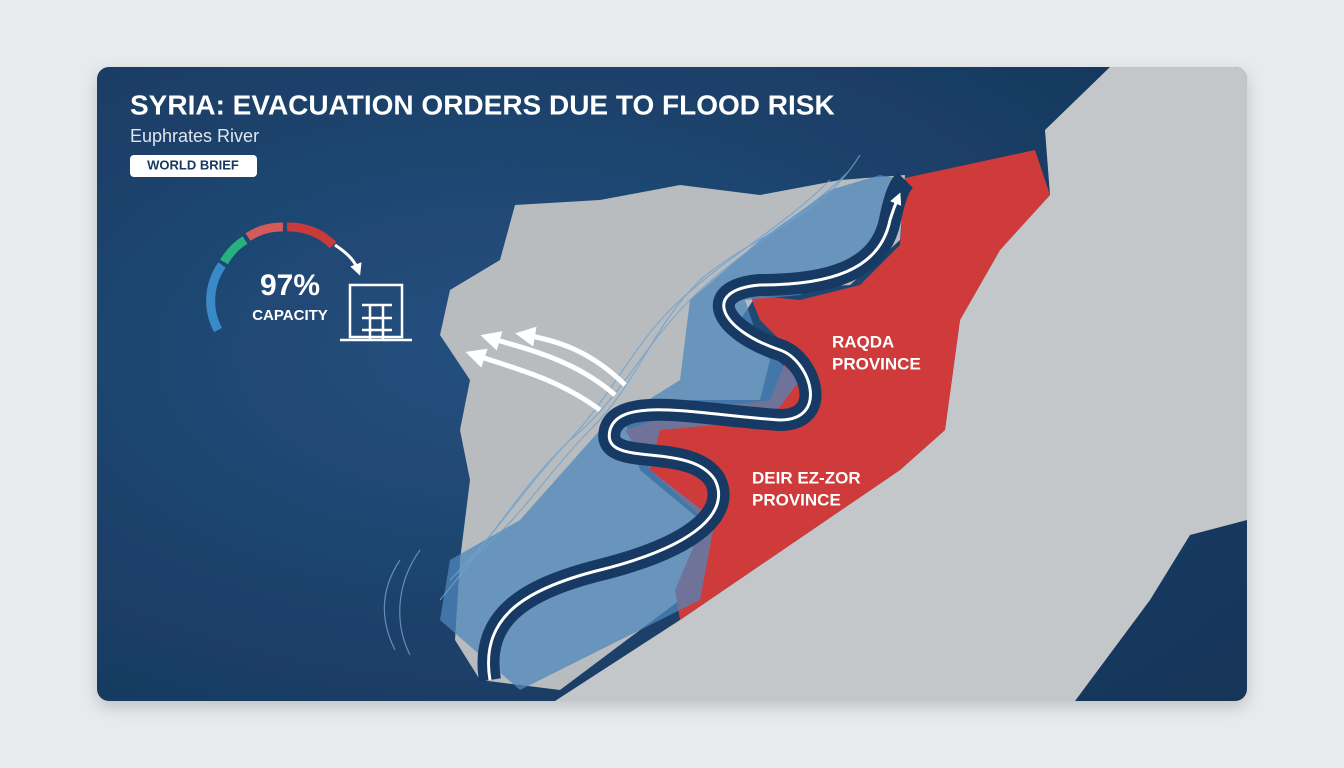 The image size is (1344, 768). What do you see at coordinates (806, 477) in the screenshot?
I see `region-label: DEIR EZ-ZOR` at bounding box center [806, 477].